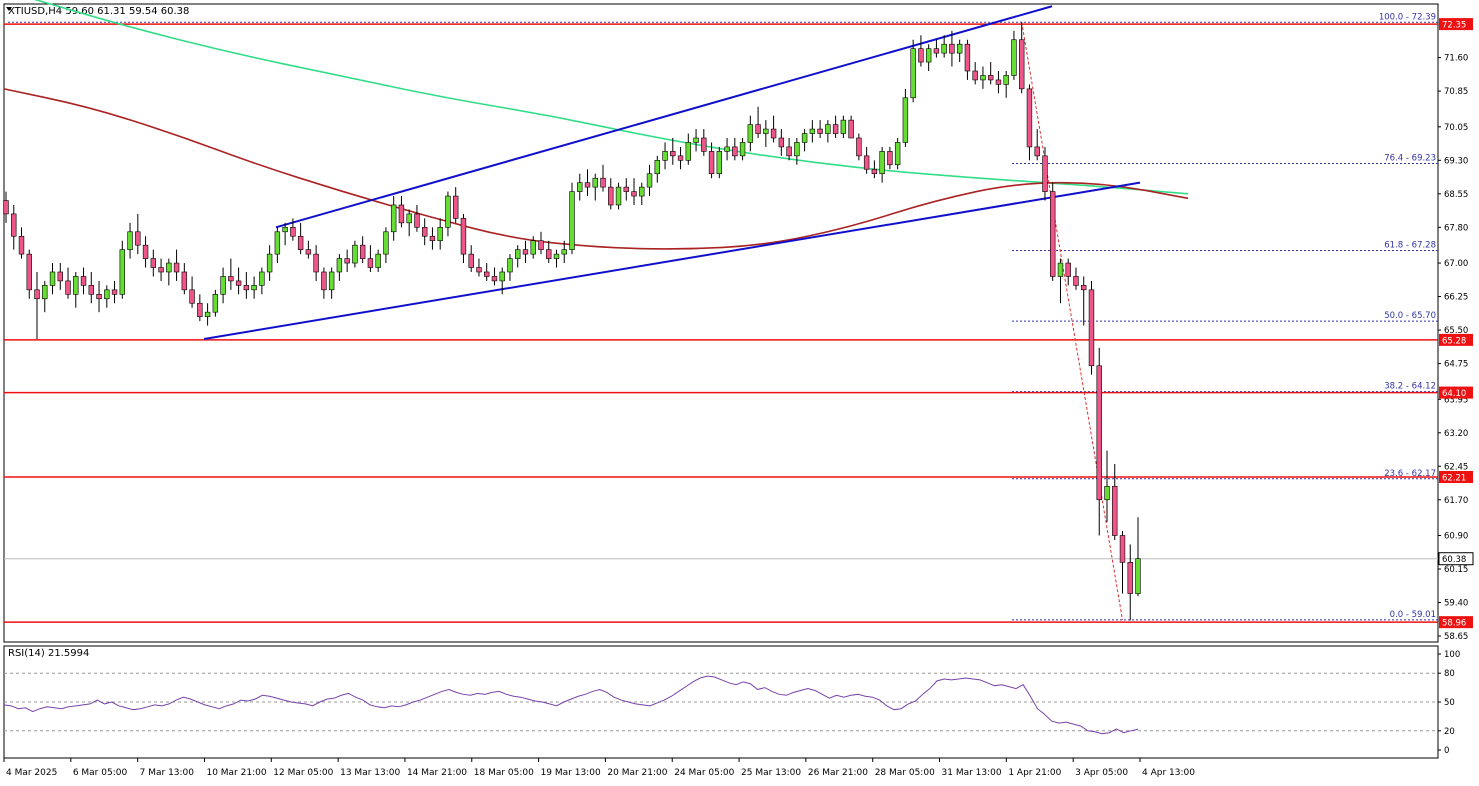 The height and width of the screenshot is (786, 1479). Describe the element at coordinates (1456, 264) in the screenshot. I see `y-tick-label: 67.00` at that location.